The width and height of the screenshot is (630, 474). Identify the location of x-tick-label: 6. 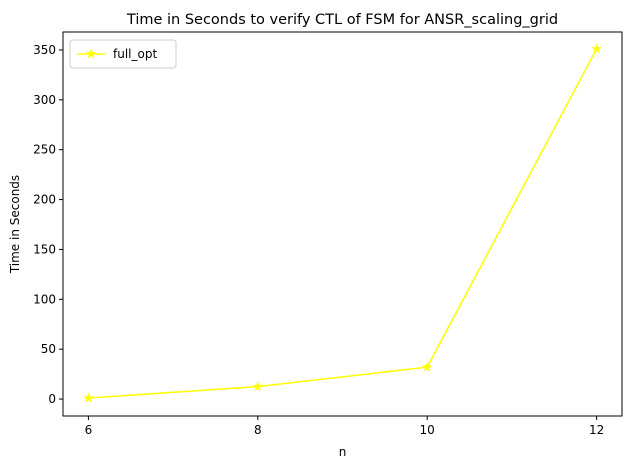
(89, 430).